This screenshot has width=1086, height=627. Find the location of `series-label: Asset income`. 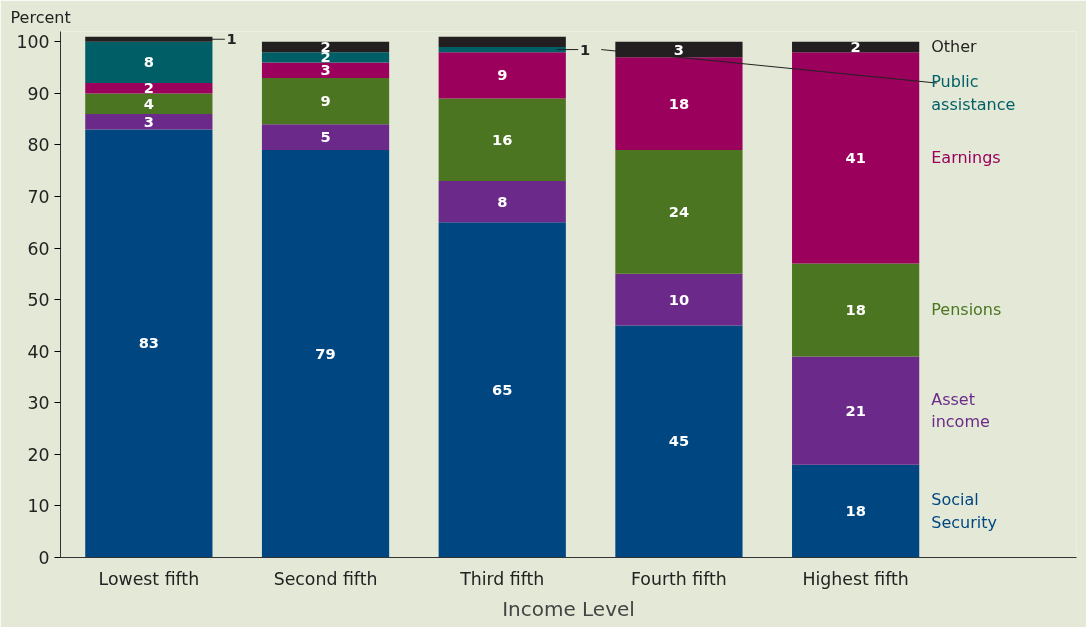

series-label: Asset income is located at coordinates (960, 410).